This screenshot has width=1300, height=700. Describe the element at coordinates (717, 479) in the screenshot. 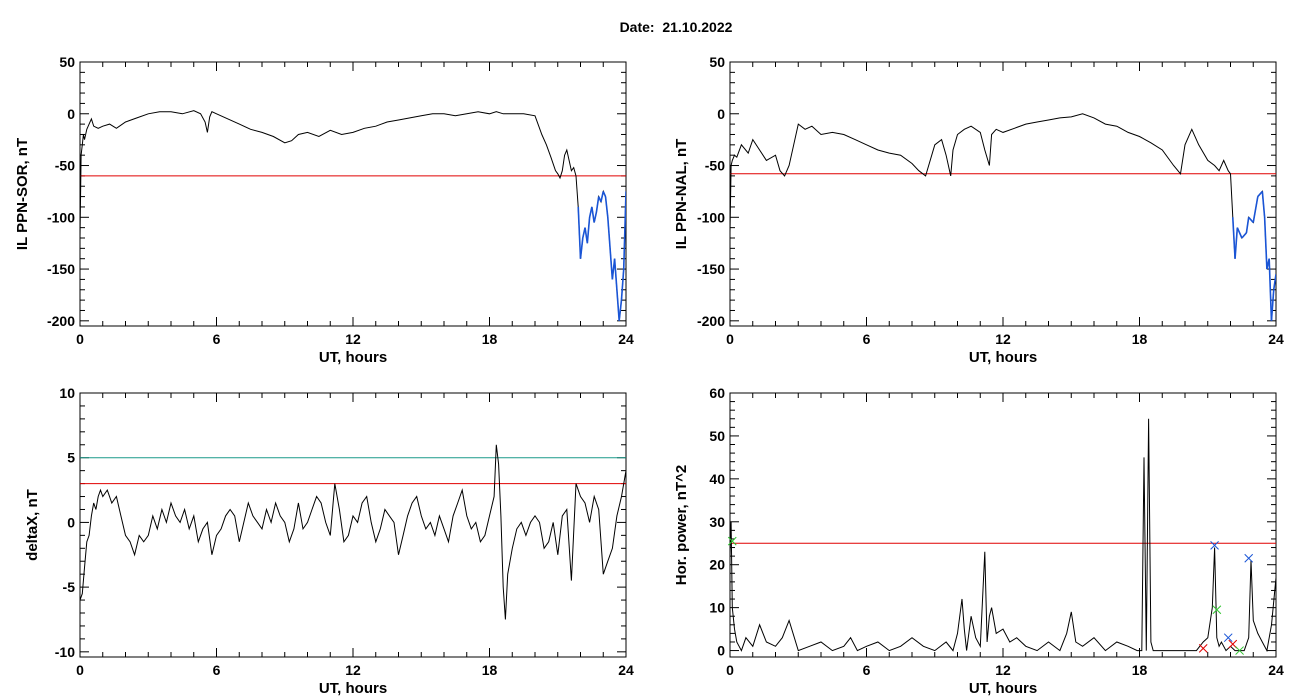

I see `y-tick-label: 40` at that location.